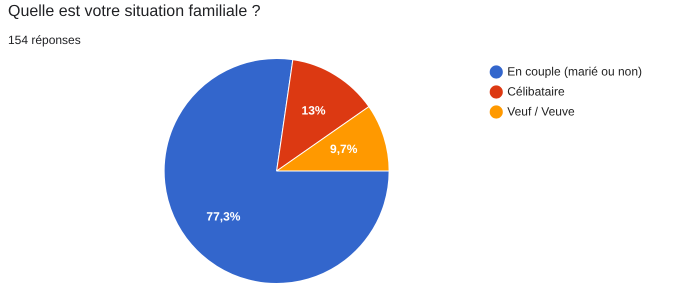 The width and height of the screenshot is (692, 292). Describe the element at coordinates (223, 216) in the screenshot. I see `data-label: 77,3%` at that location.